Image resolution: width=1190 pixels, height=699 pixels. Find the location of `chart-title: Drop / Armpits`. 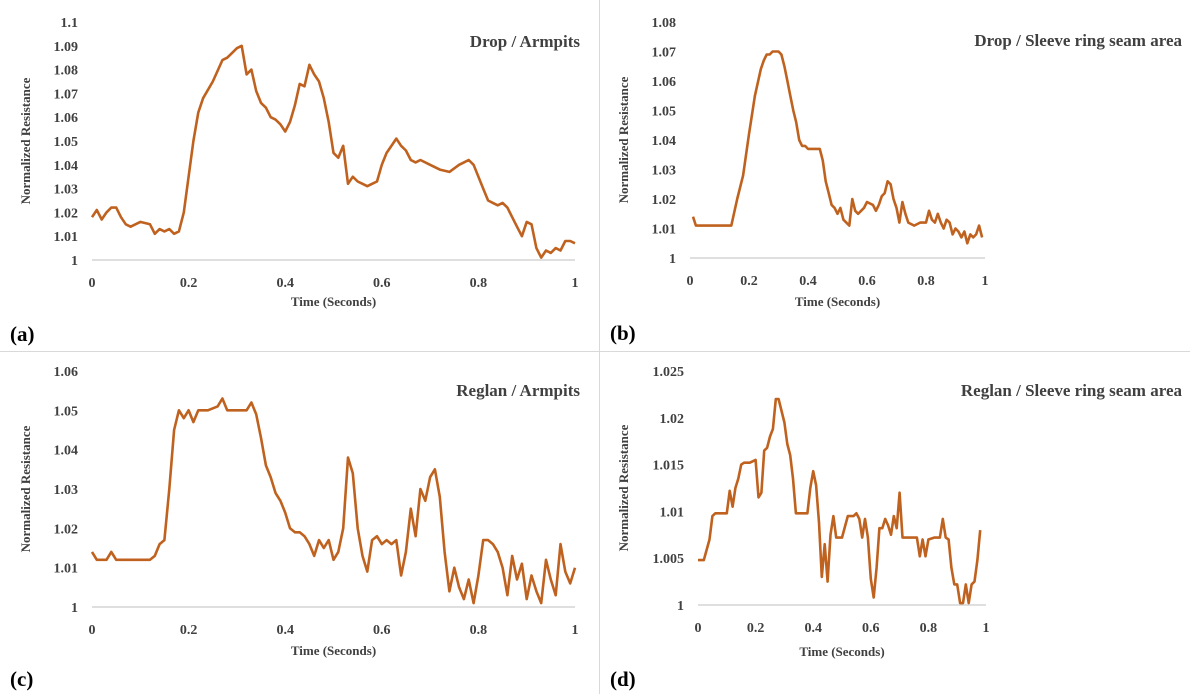

chart-title: Drop / Armpits is located at coordinates (525, 41).